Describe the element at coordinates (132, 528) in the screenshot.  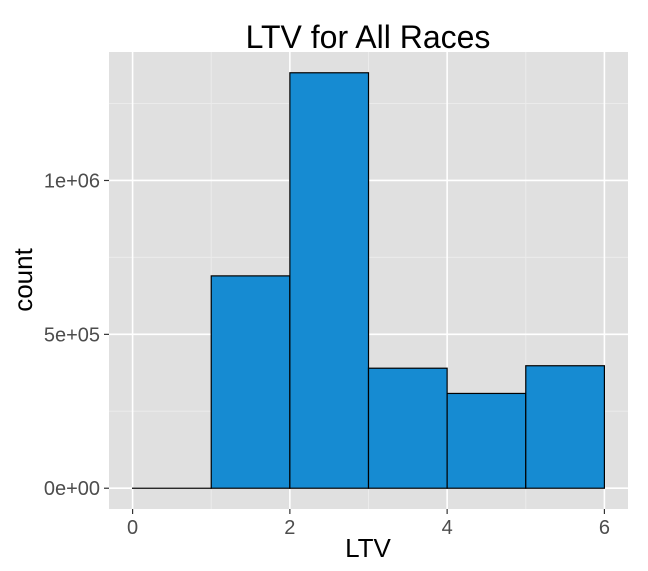
I see `x-tick-label: 0` at that location.